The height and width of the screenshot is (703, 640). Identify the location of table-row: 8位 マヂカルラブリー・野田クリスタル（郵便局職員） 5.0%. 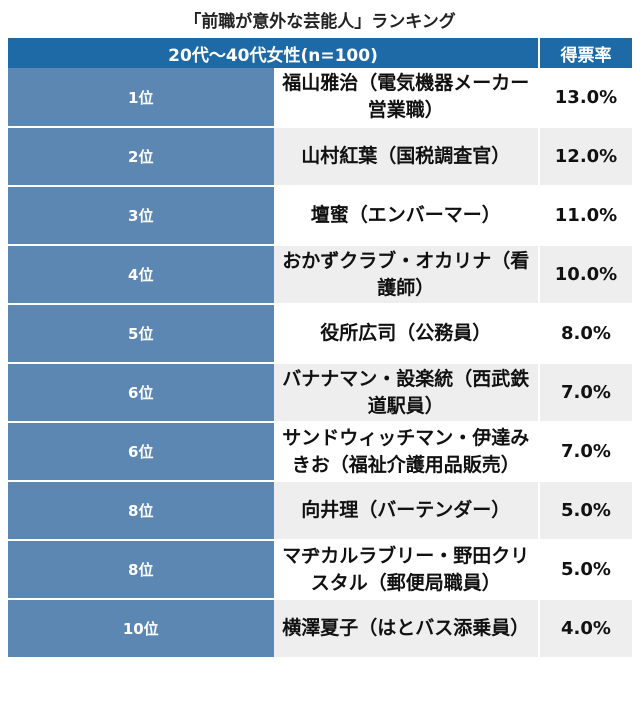
(320, 570).